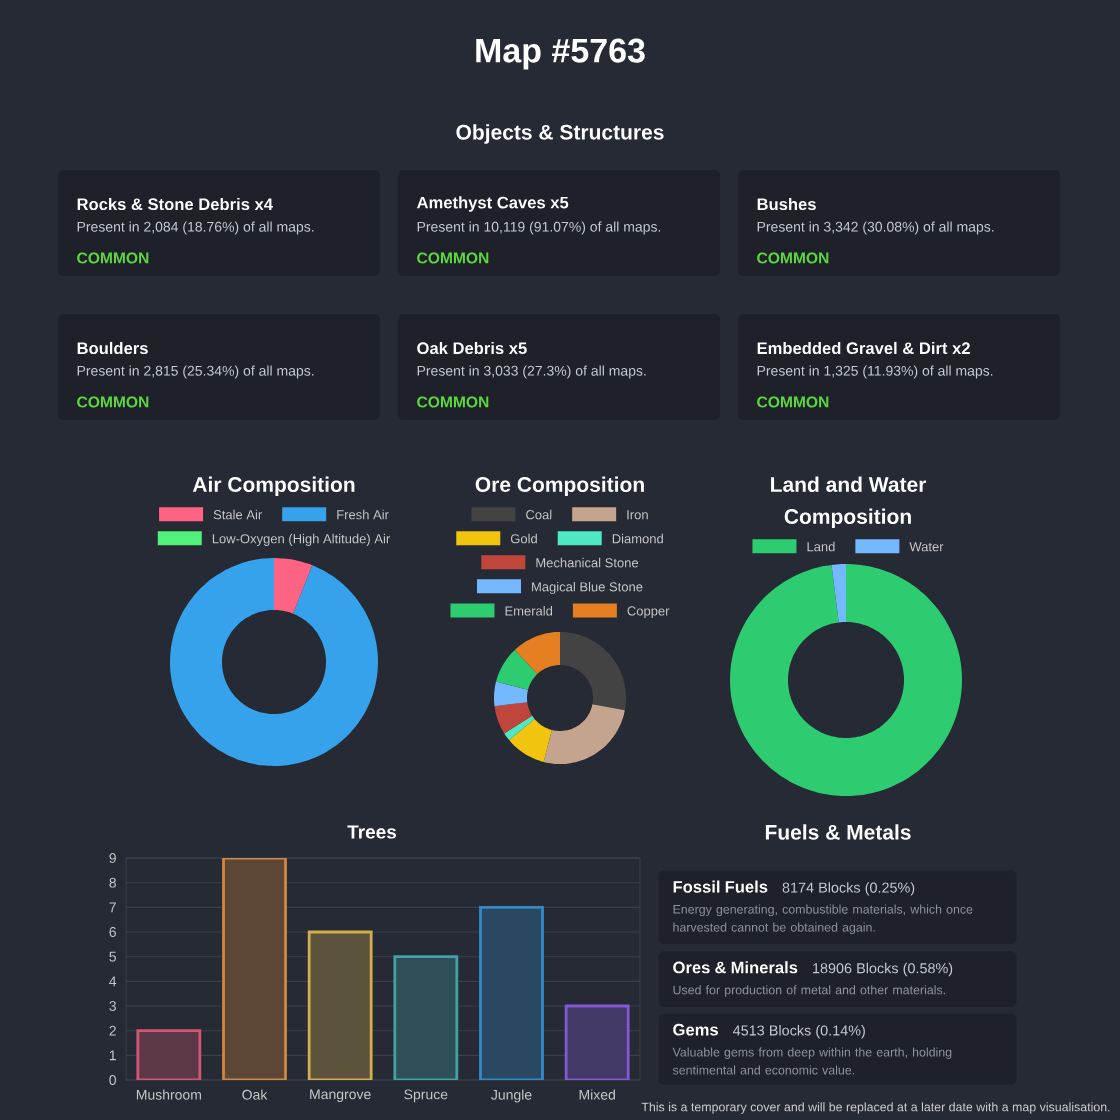  What do you see at coordinates (696, 1029) in the screenshot?
I see `text: Gems` at bounding box center [696, 1029].